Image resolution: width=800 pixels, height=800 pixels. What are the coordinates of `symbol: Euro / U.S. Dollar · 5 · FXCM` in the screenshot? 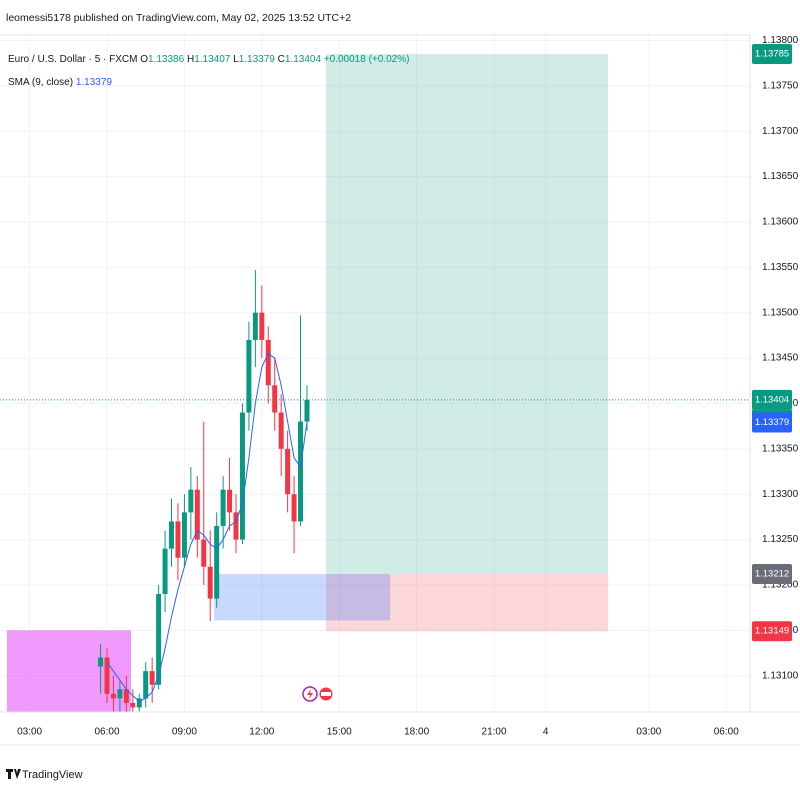 It's located at (72, 59).